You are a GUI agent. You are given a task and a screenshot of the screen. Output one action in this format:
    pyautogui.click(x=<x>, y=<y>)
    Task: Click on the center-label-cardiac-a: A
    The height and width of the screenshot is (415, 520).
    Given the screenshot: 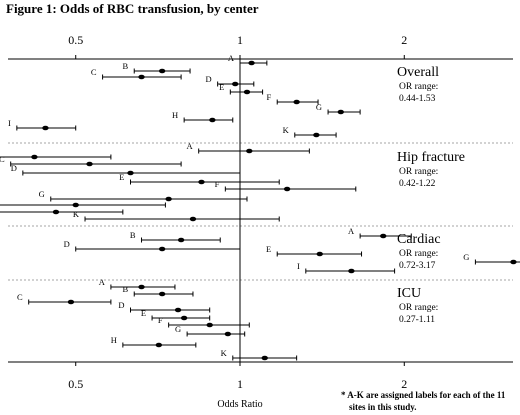 What is the action you would take?
    pyautogui.click(x=351, y=231)
    